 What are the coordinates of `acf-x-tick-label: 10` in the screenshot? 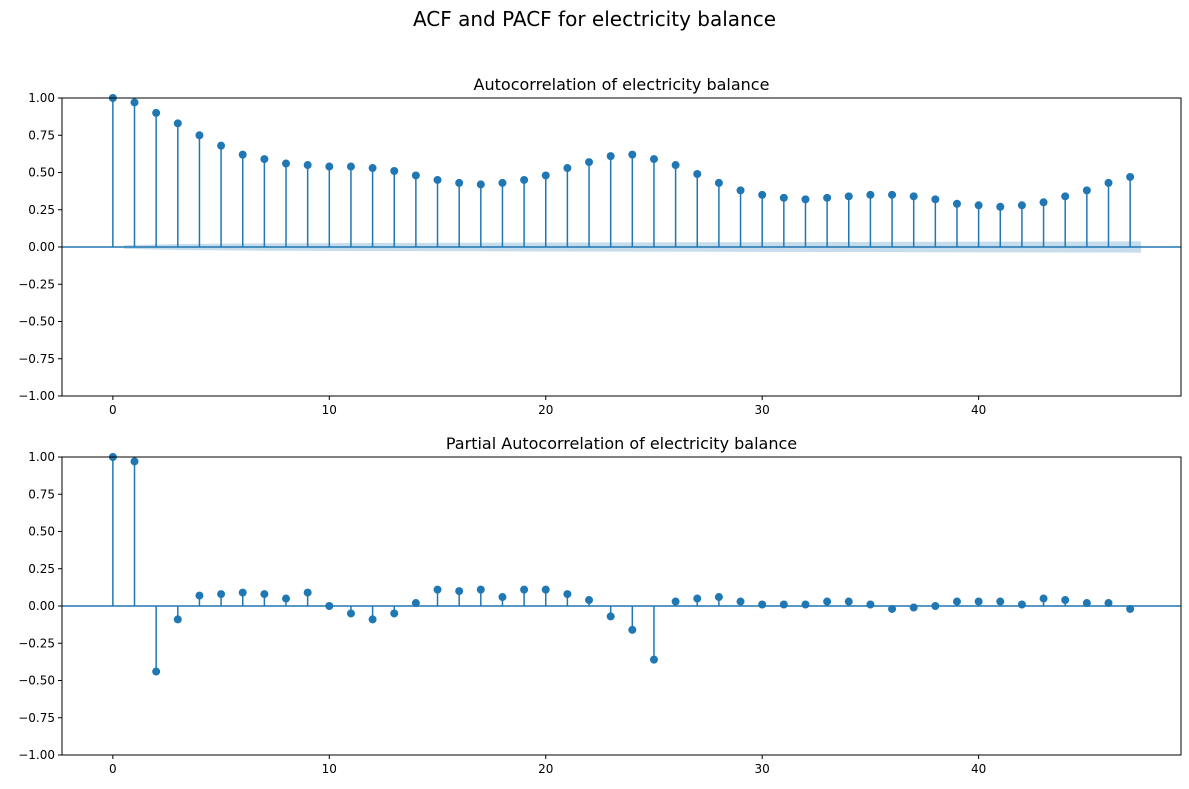 It's located at (329, 410).